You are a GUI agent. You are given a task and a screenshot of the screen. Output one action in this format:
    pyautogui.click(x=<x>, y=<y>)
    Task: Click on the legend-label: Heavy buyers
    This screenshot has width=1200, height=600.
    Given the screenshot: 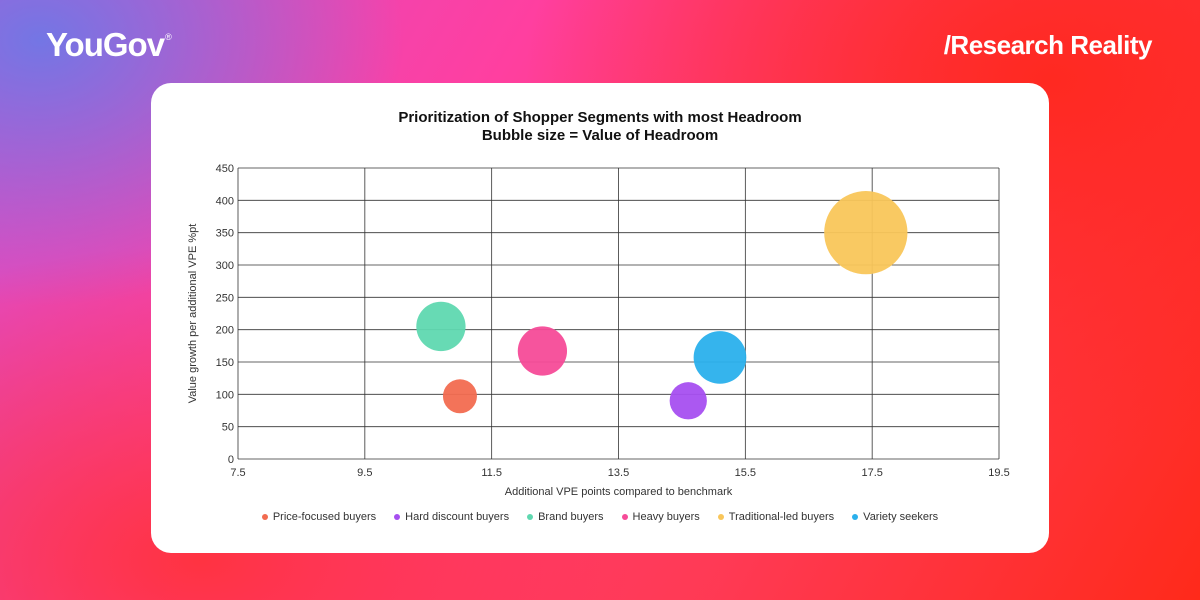 What is the action you would take?
    pyautogui.click(x=666, y=517)
    